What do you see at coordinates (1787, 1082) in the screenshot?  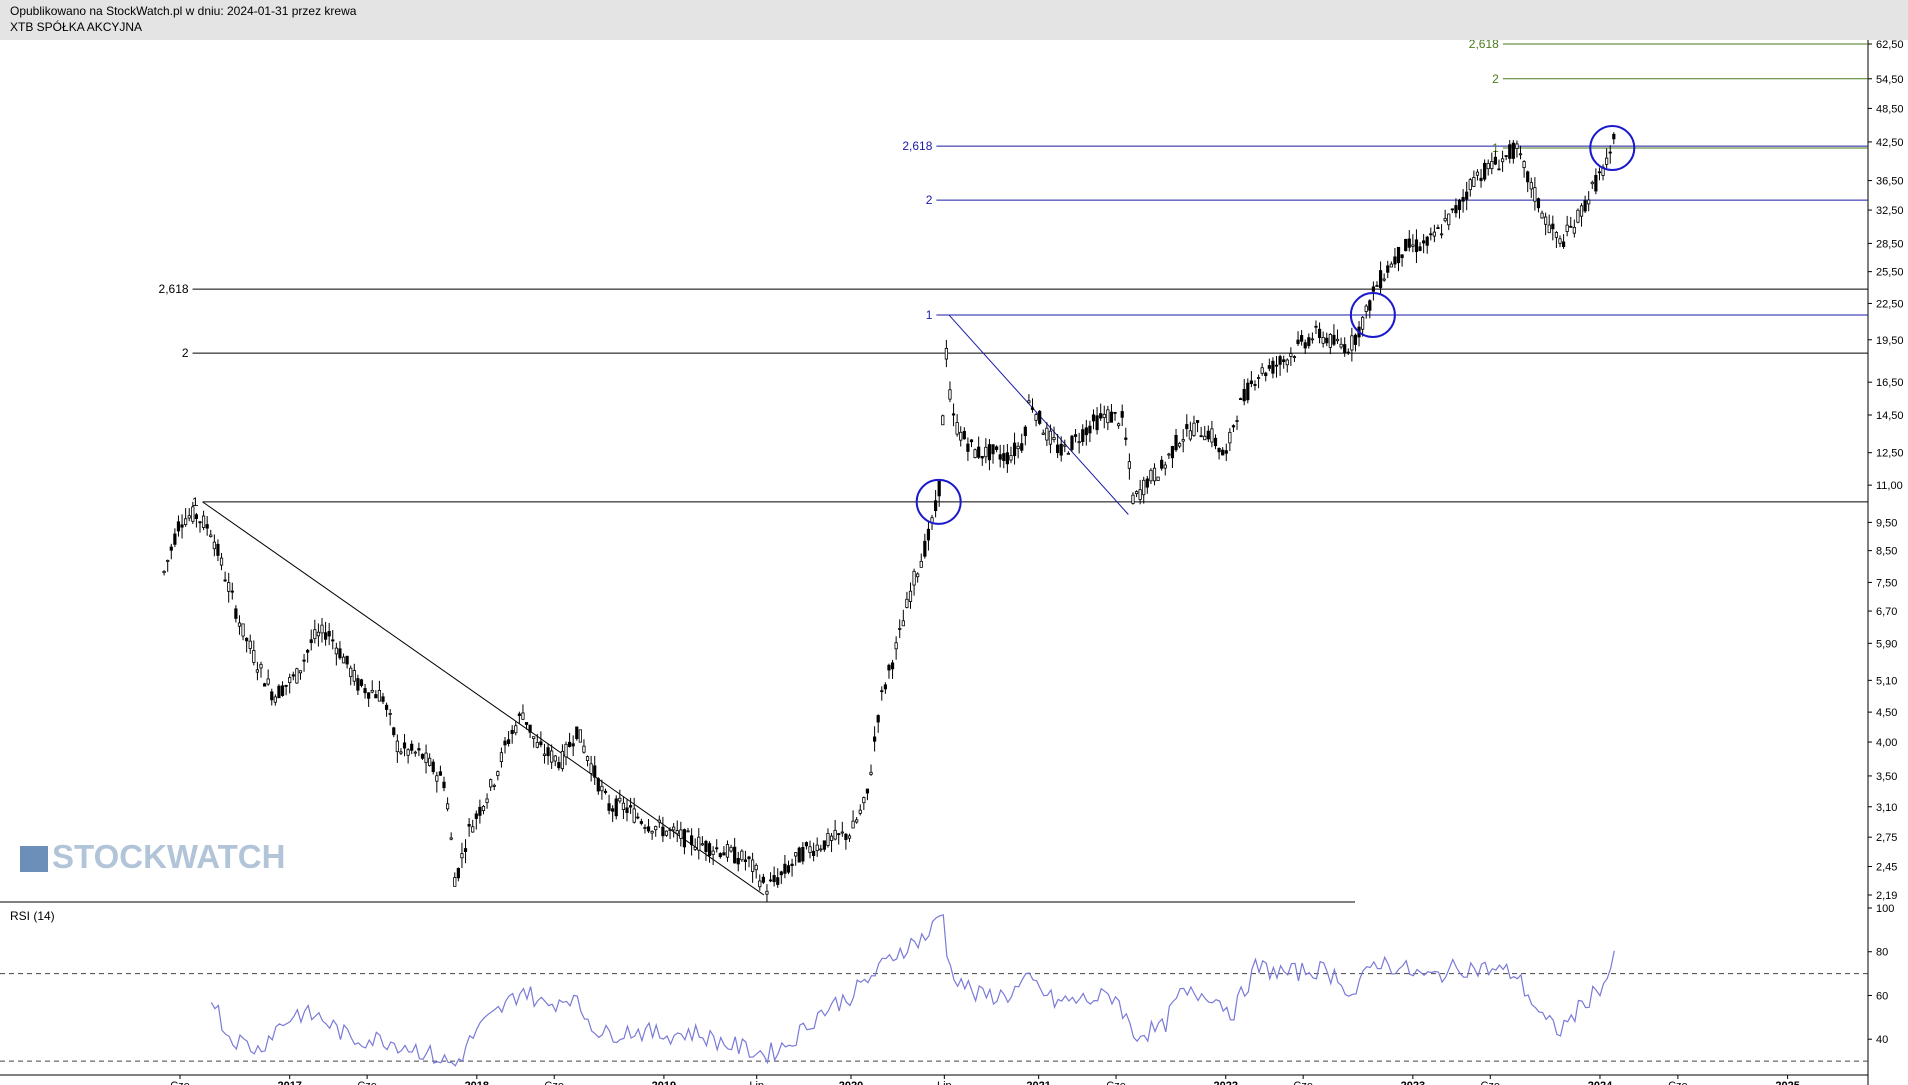 I see `time-tick-label: 2025` at bounding box center [1787, 1082].